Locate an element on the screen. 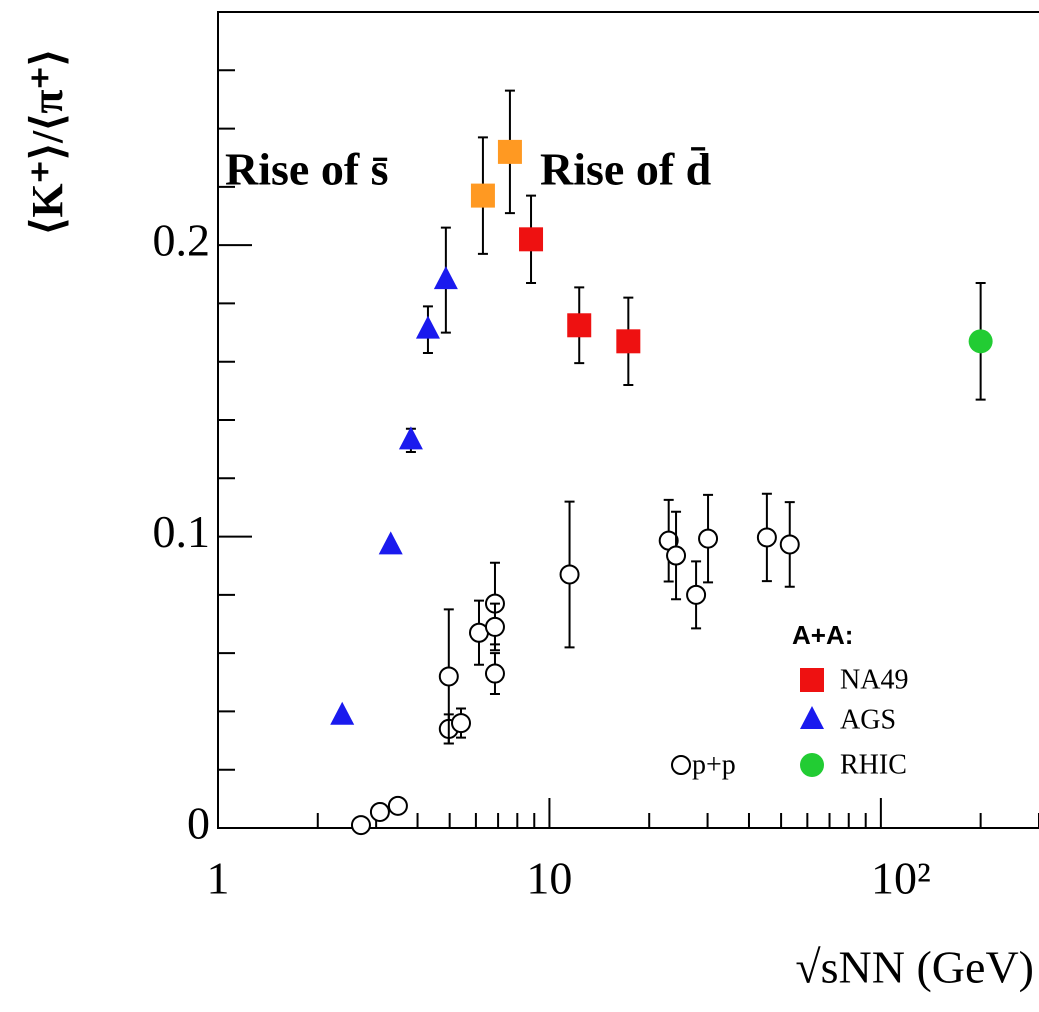 This screenshot has width=1039, height=1012. y-tick-label: 0.2 is located at coordinates (182, 240).